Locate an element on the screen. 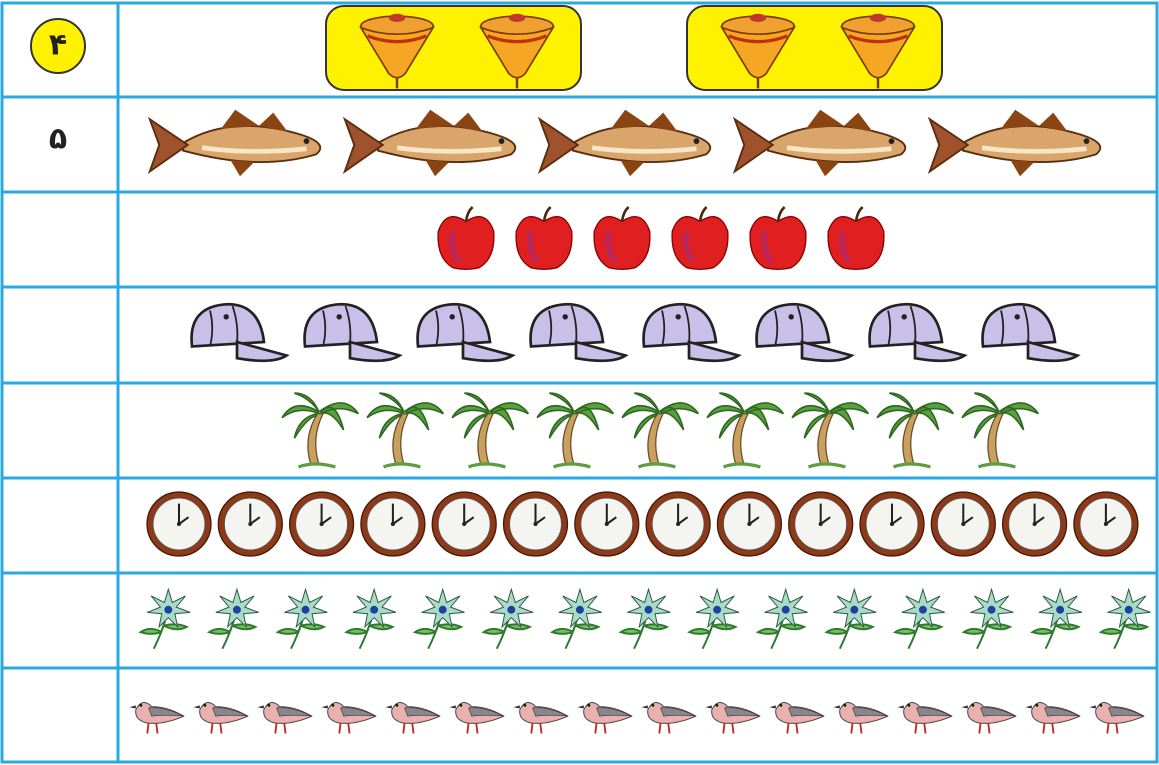 The width and height of the screenshot is (1159, 765). row-number: ۴ is located at coordinates (58, 45).